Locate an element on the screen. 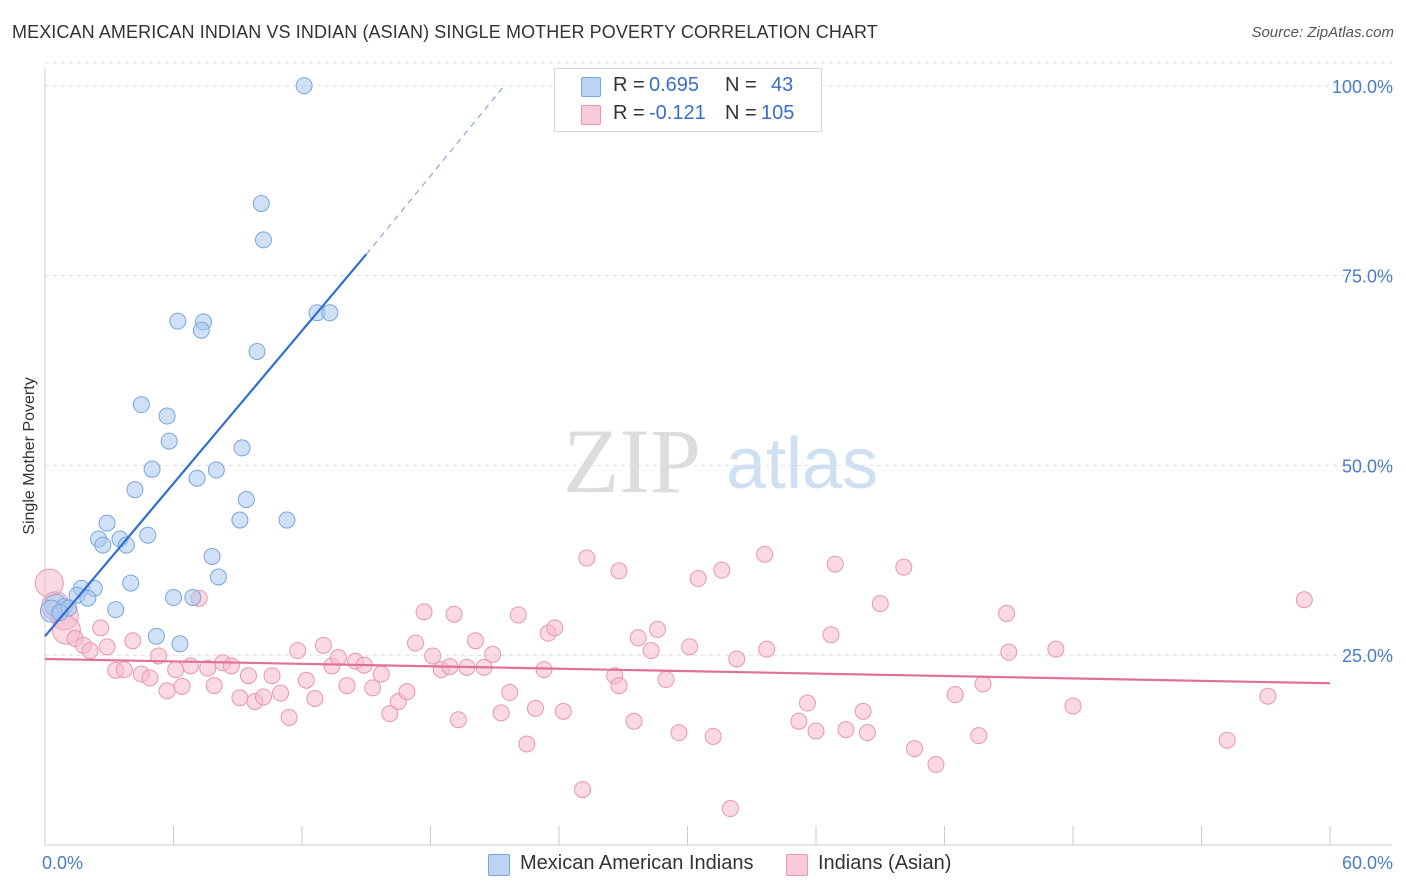  y-tick-label: 50.0% is located at coordinates (1367, 466).